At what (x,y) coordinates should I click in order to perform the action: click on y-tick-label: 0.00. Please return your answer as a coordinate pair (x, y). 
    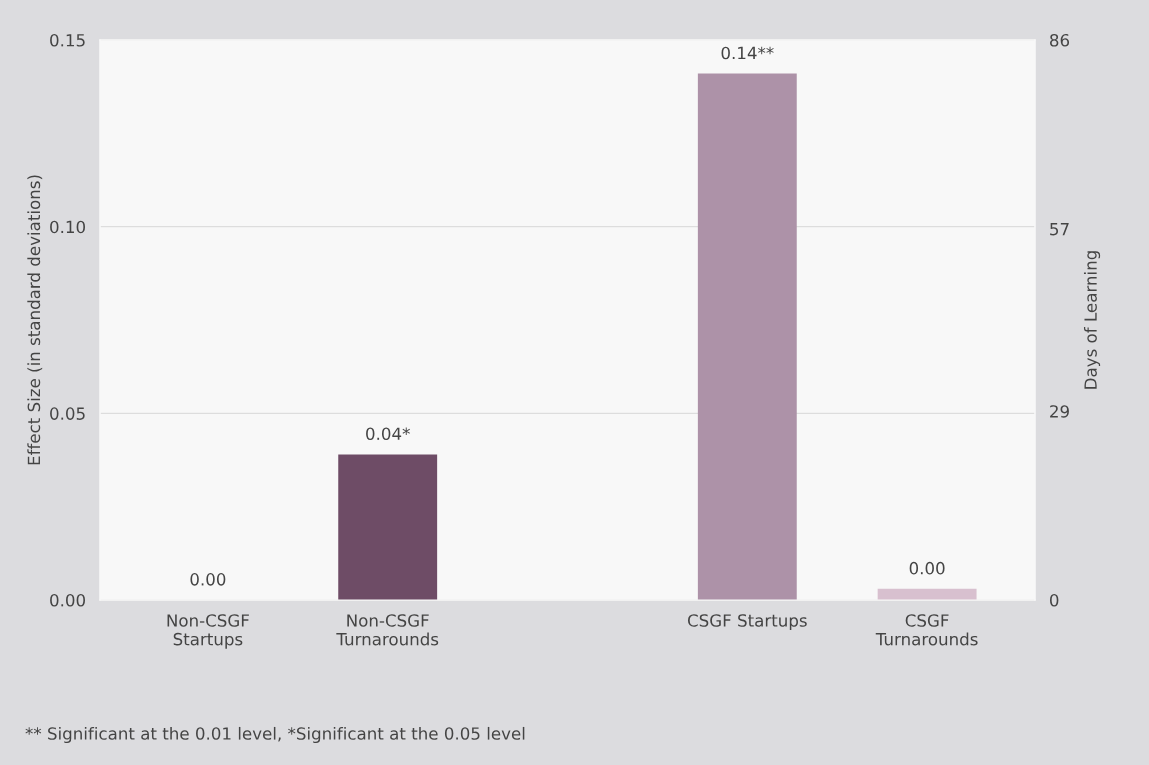
    Looking at the image, I should click on (67, 600).